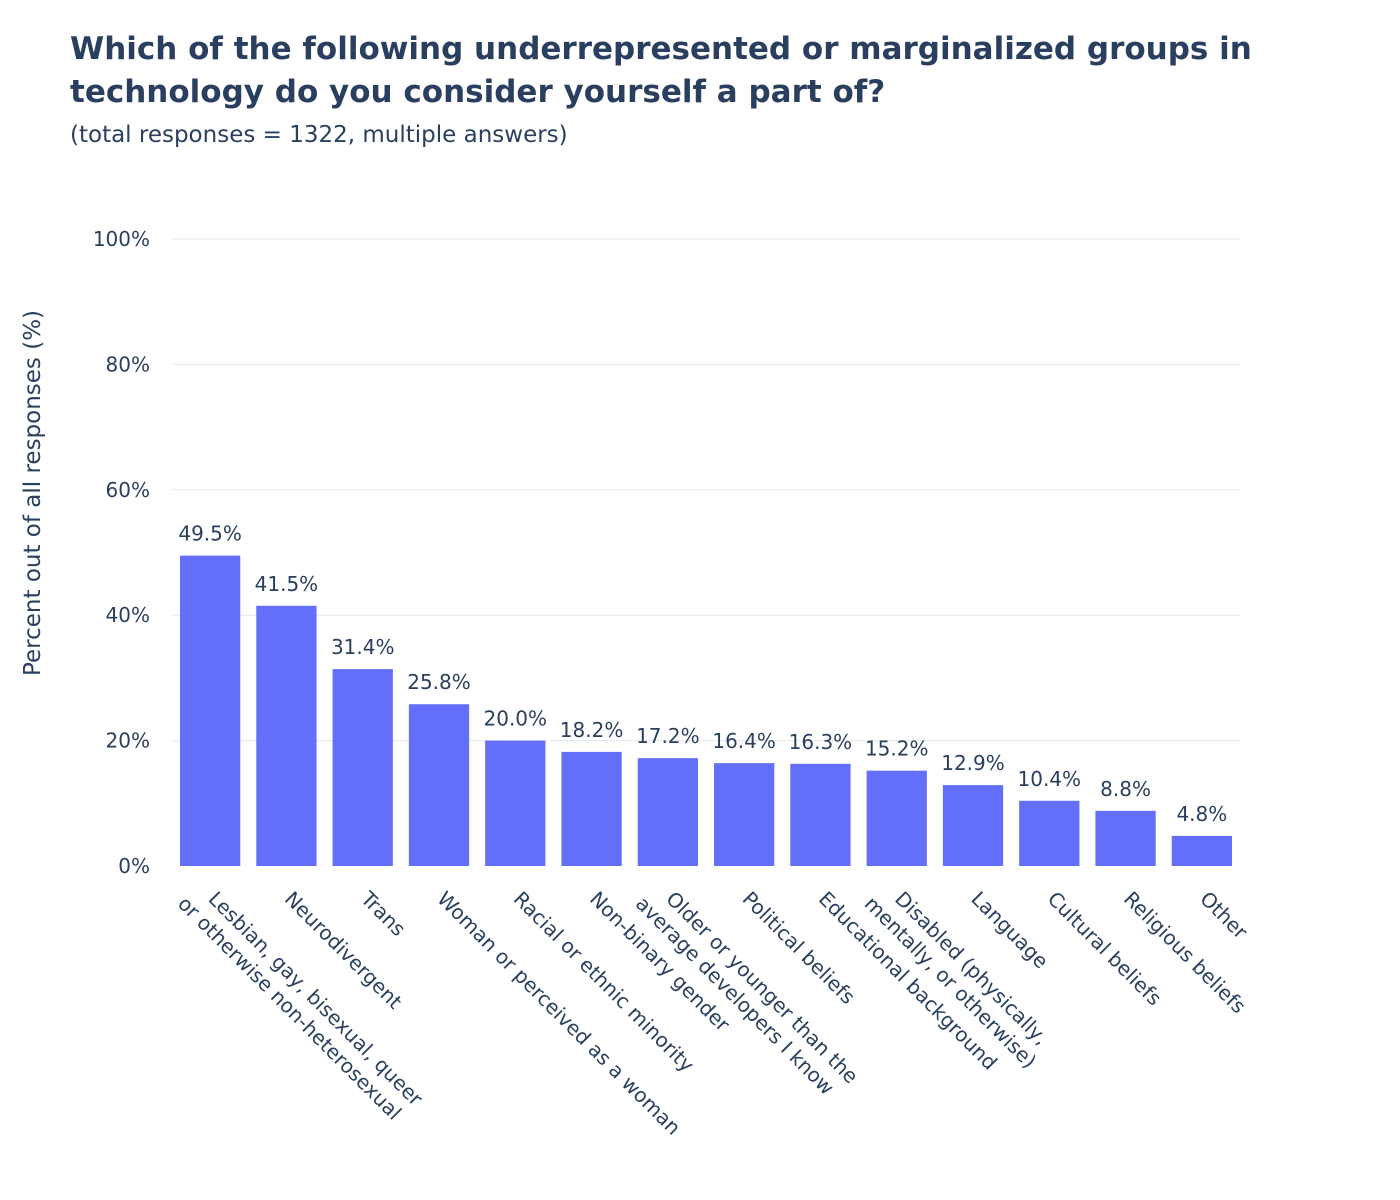 This screenshot has height=1200, width=1400. What do you see at coordinates (121, 552) in the screenshot?
I see `y-axis-ticks: 0% 20% 40% 60% 80% 100%` at bounding box center [121, 552].